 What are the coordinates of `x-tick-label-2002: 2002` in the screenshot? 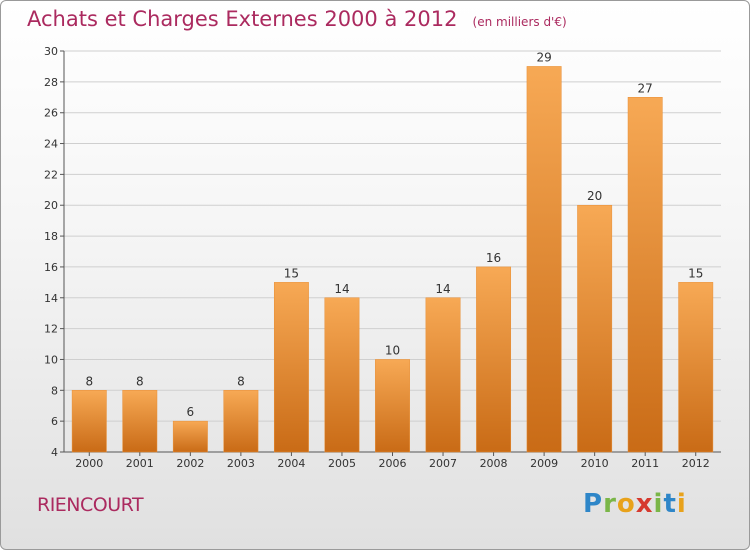 It's located at (190, 463).